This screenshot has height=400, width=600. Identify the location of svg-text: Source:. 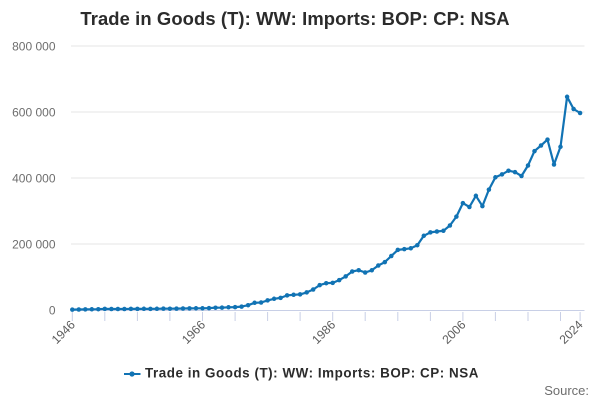
(566, 390).